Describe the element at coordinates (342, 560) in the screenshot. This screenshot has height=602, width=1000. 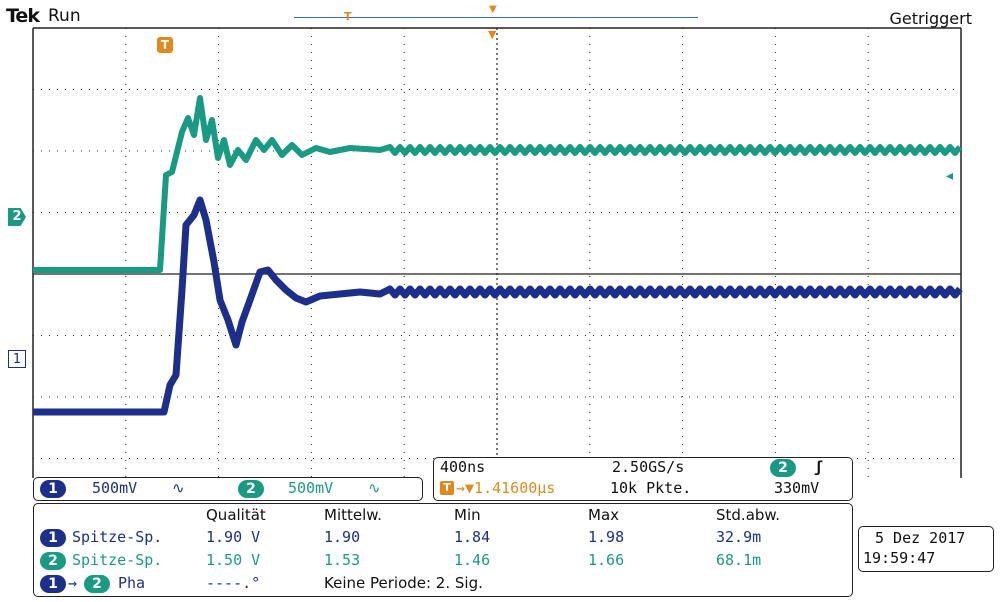
I see `row2-mean: 1.53` at that location.